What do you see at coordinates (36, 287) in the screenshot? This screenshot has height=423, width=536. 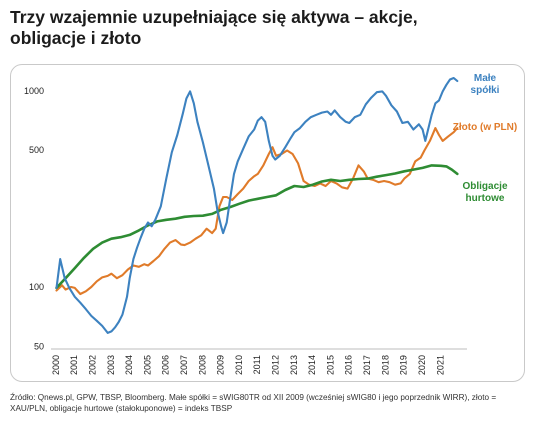 I see `y-tick-label: 100` at bounding box center [36, 287].